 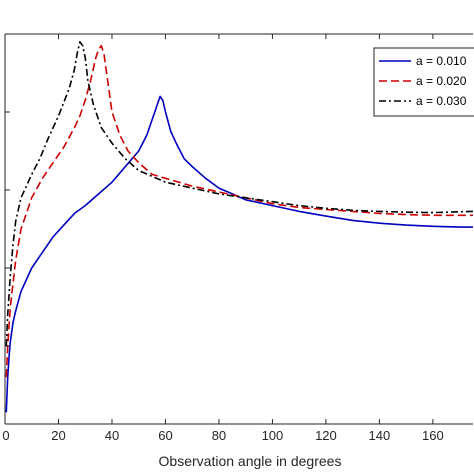 I want to click on x-tick-label-120: 120, so click(x=326, y=435).